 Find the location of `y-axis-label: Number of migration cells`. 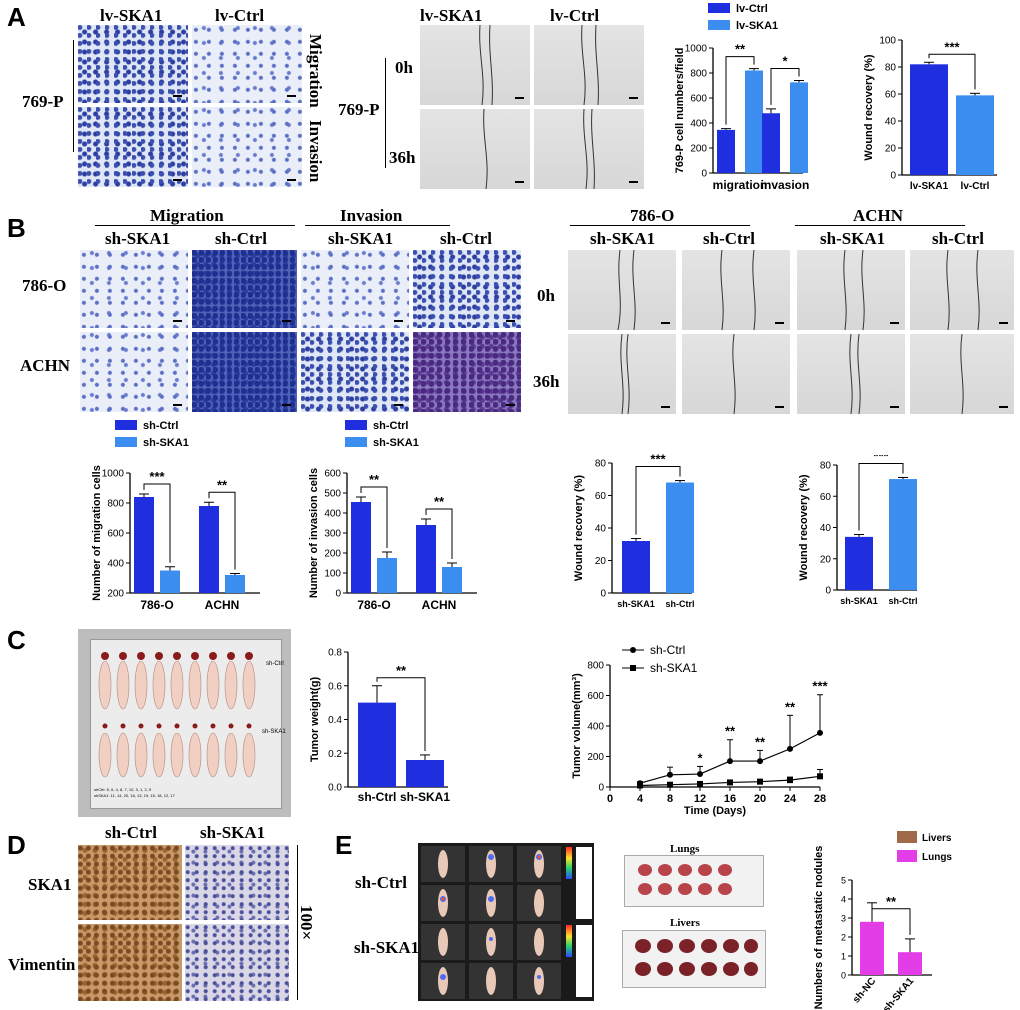

y-axis-label: Number of migration cells is located at coordinates (97, 533).